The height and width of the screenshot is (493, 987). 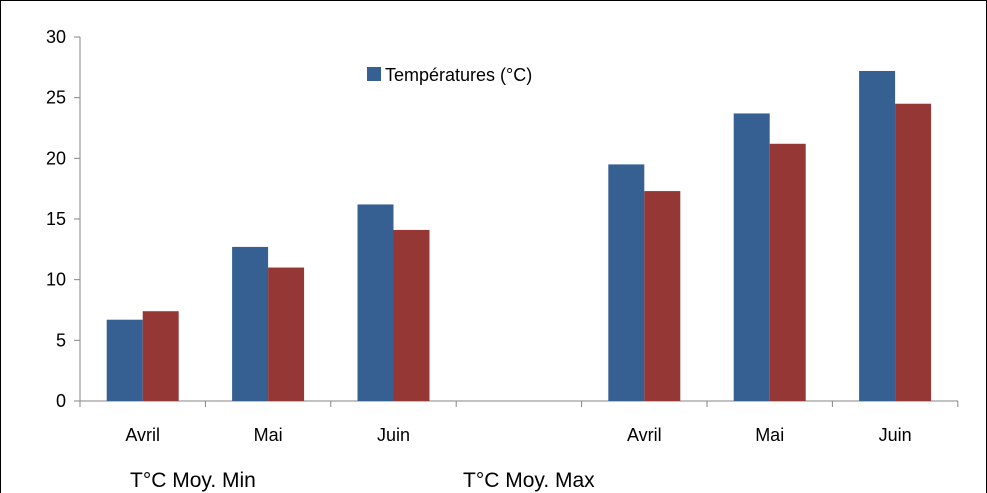 I want to click on y-tick-label: 5, so click(x=61, y=340).